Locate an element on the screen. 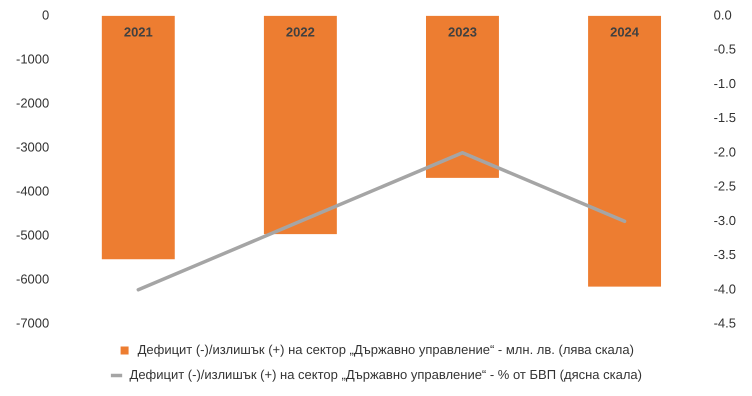 The height and width of the screenshot is (396, 752). legend-label: Дефицит (-)/излишък (+) на сектор „Държавно управление“ - % от БВП (дясна скала) is located at coordinates (386, 374).